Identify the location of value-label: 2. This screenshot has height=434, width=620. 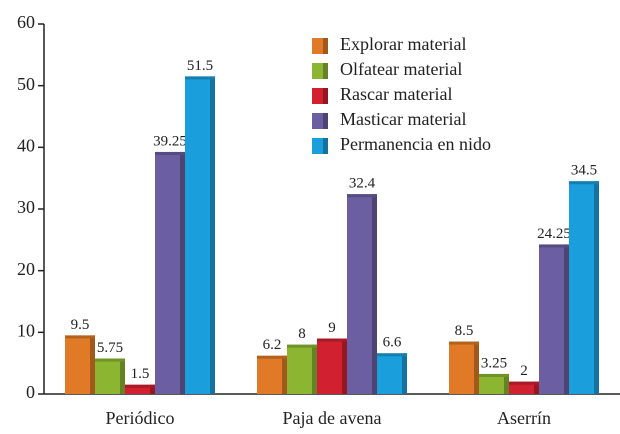
(524, 371).